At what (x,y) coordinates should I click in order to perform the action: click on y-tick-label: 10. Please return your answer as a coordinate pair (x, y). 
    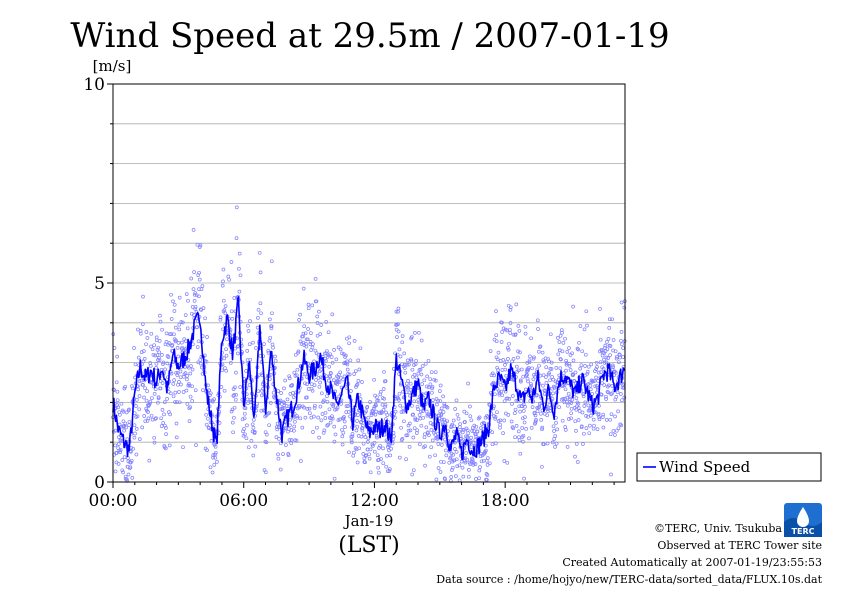
    Looking at the image, I should click on (94, 85).